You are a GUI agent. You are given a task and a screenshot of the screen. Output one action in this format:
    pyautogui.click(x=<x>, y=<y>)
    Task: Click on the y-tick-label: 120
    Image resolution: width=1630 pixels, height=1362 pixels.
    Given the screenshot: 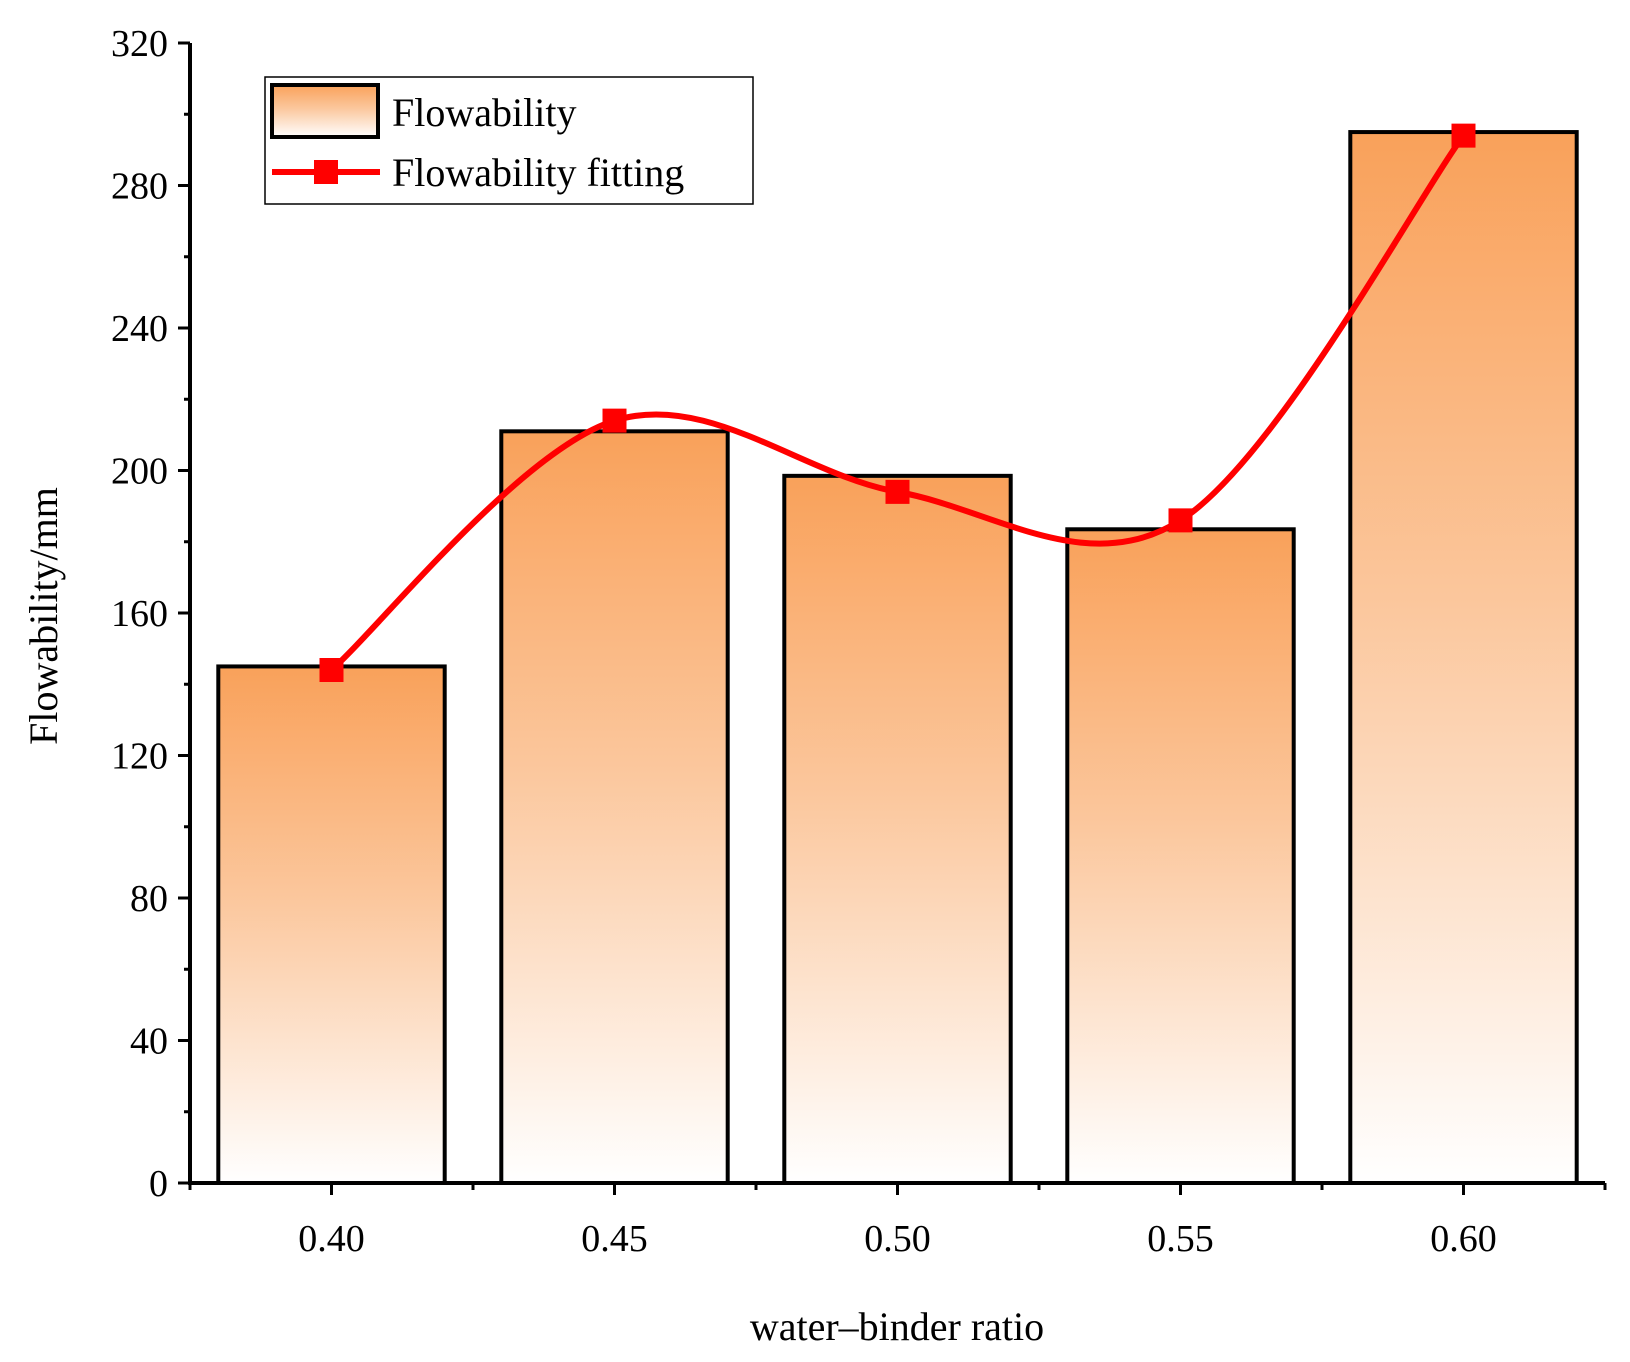 What is the action you would take?
    pyautogui.click(x=139, y=757)
    